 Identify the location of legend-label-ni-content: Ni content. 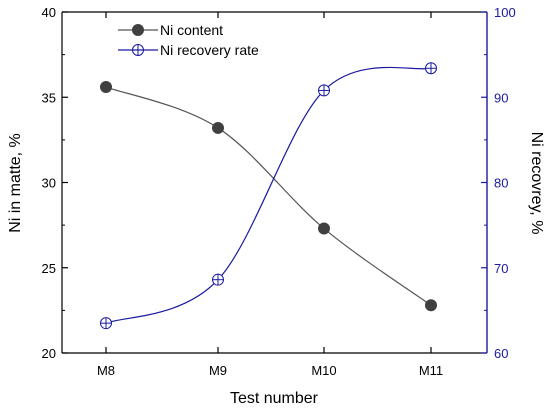
(191, 30).